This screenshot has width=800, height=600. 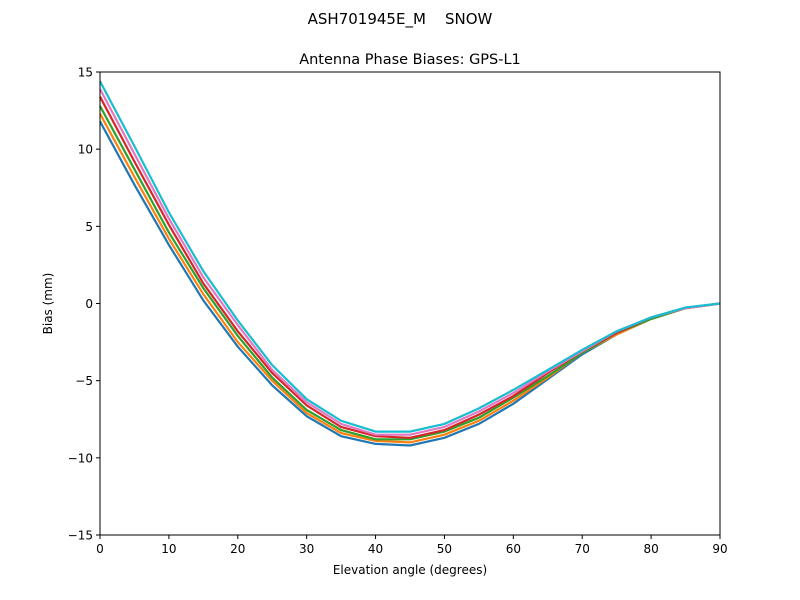 What do you see at coordinates (444, 549) in the screenshot?
I see `x-tick-label: 50` at bounding box center [444, 549].